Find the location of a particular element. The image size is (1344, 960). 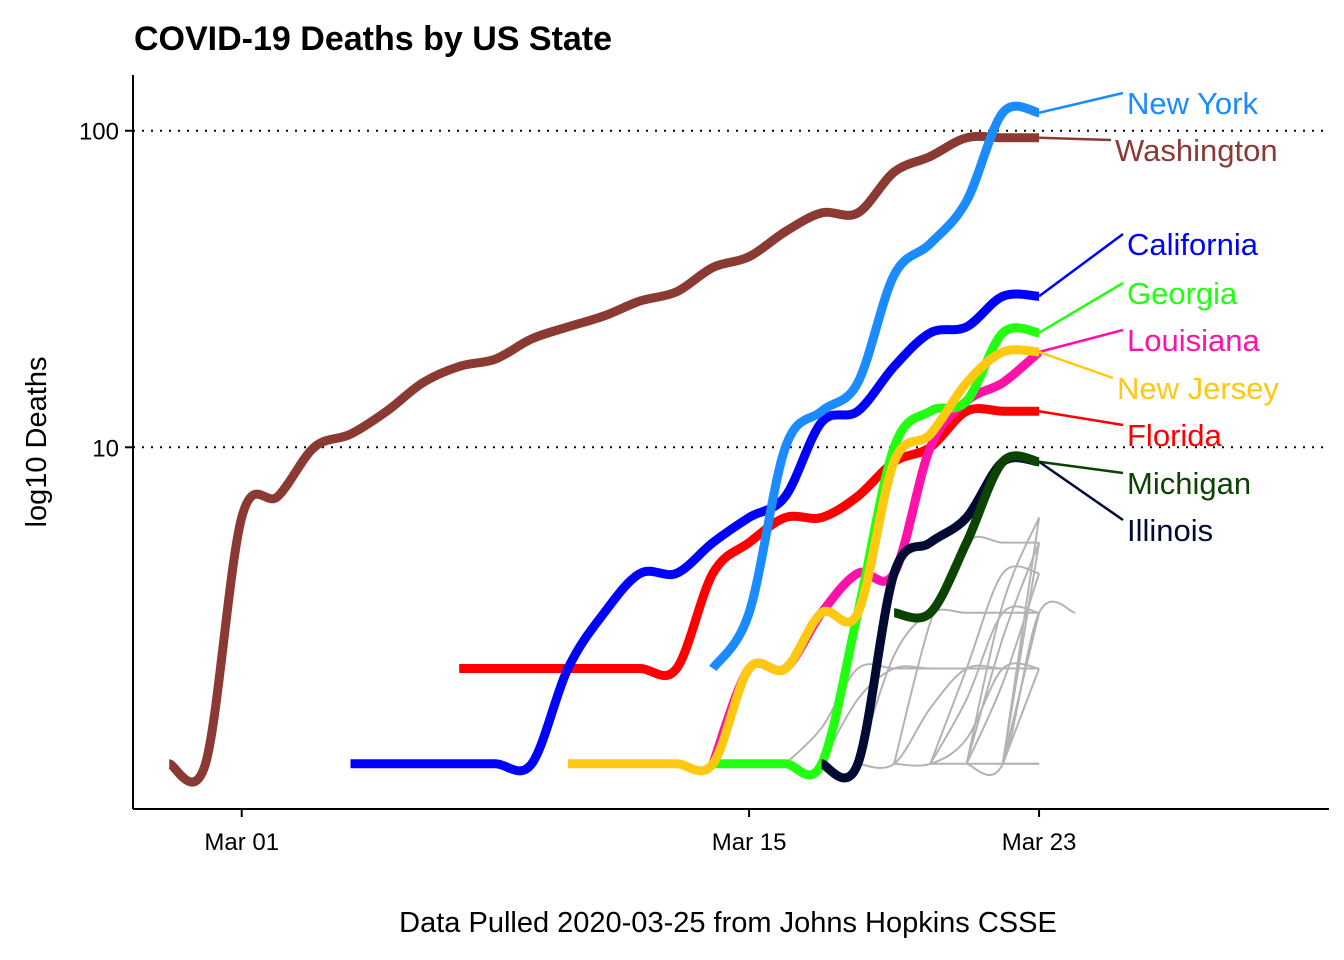

leader-line-illinois is located at coordinates (1081, 491).